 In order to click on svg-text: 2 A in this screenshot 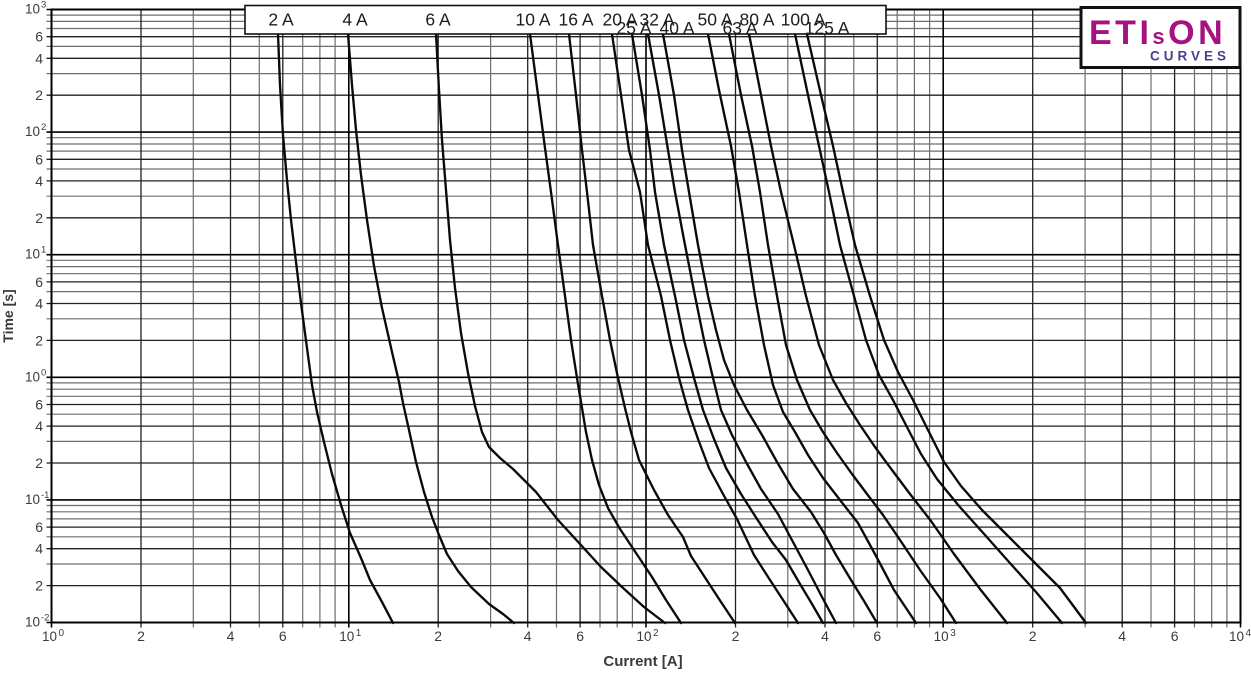, I will do `click(281, 20)`.